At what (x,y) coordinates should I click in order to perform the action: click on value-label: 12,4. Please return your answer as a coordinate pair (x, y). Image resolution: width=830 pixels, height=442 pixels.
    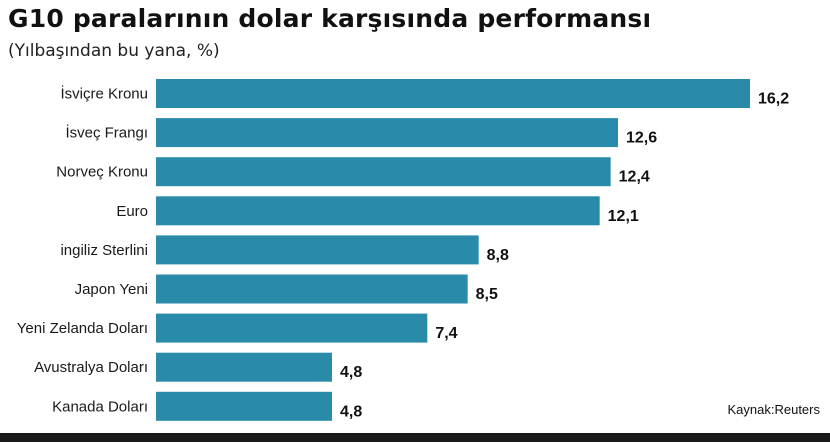
    Looking at the image, I should click on (634, 177).